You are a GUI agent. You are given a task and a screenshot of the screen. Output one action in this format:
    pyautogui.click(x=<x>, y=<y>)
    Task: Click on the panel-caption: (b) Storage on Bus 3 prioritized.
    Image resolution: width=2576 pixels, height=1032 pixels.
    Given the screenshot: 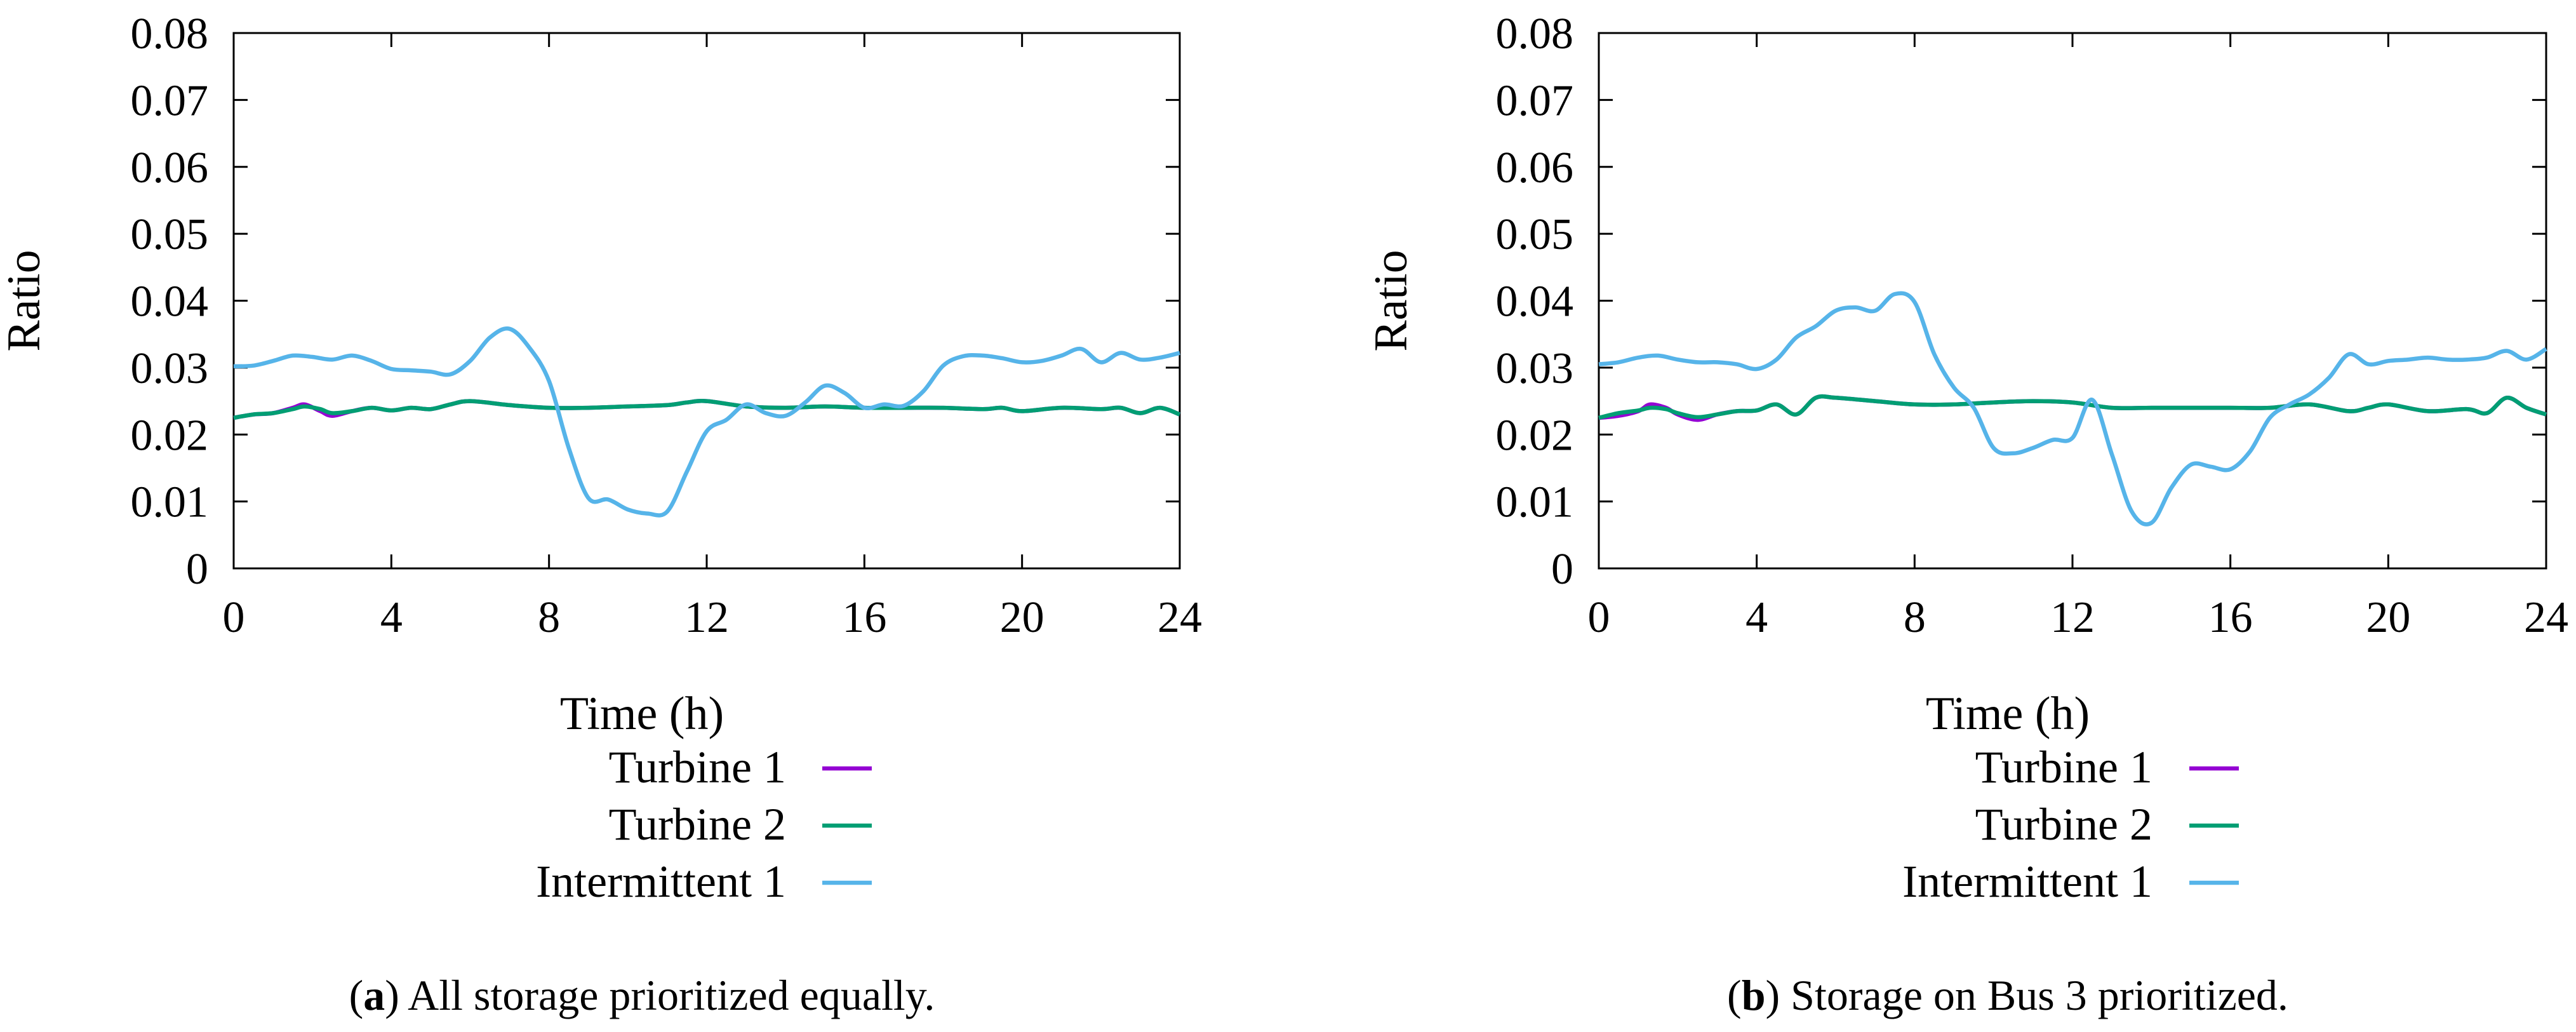 What is the action you would take?
    pyautogui.click(x=2007, y=995)
    